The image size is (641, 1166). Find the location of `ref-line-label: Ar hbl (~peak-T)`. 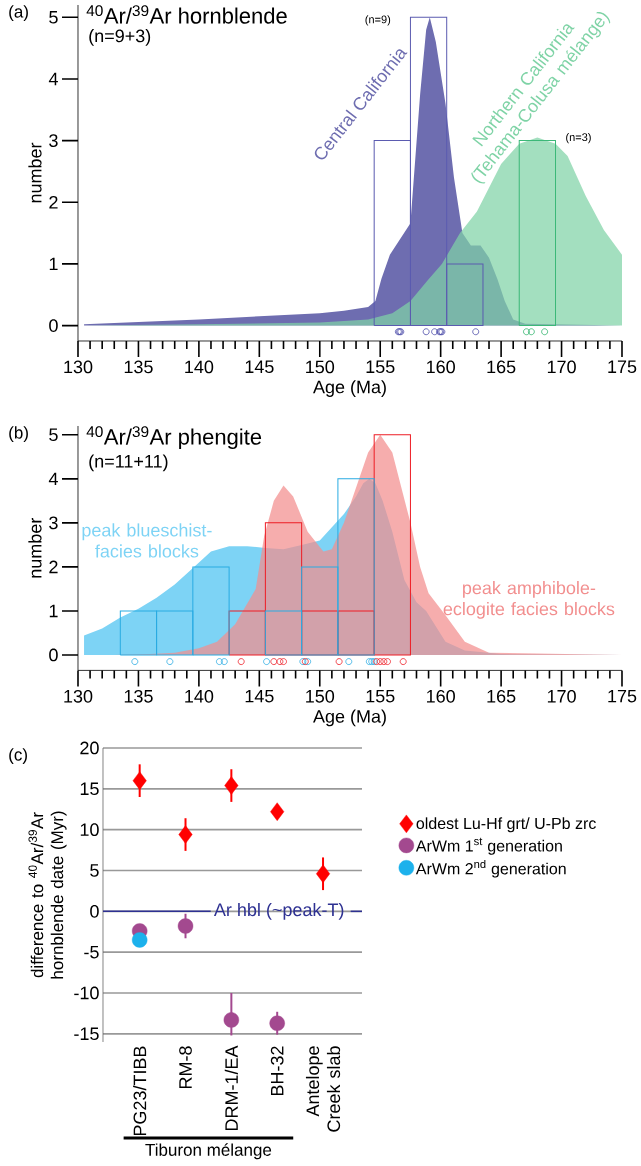

ref-line-label: Ar hbl (~peak-T) is located at coordinates (278, 911).